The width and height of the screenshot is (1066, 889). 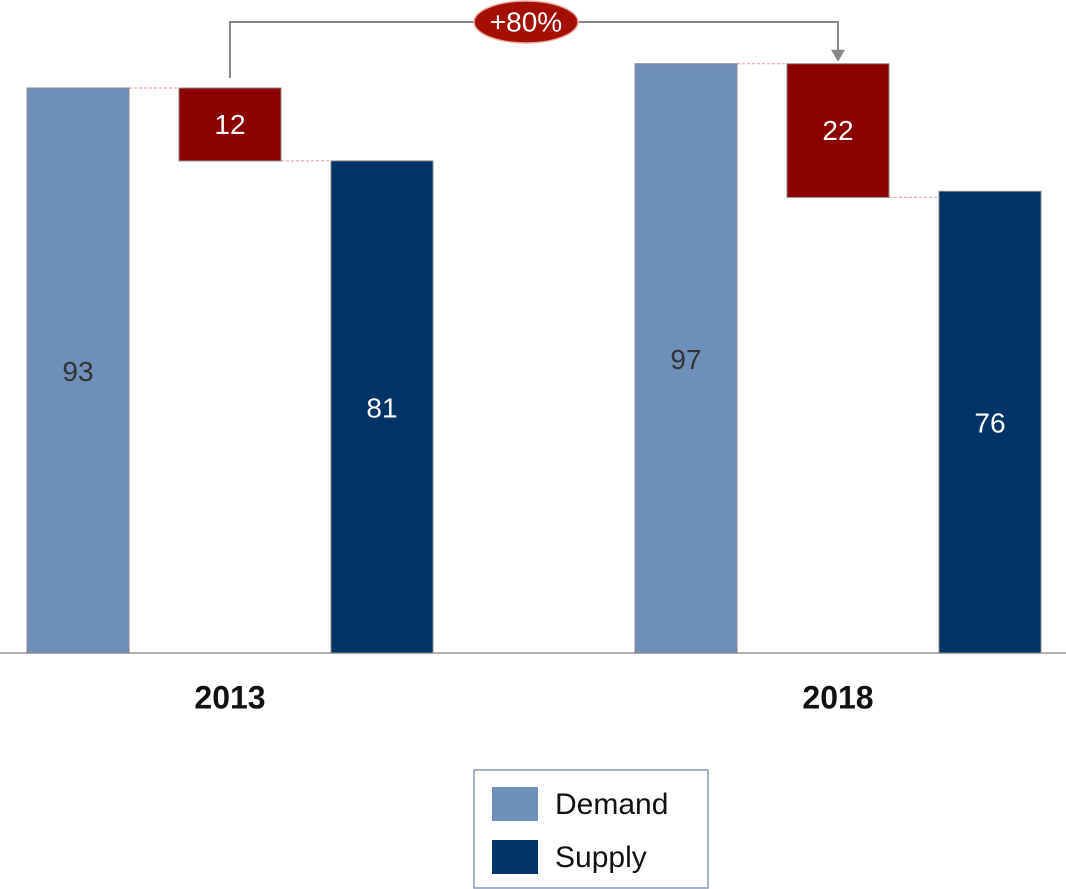 I want to click on data-label: 81, so click(x=381, y=407).